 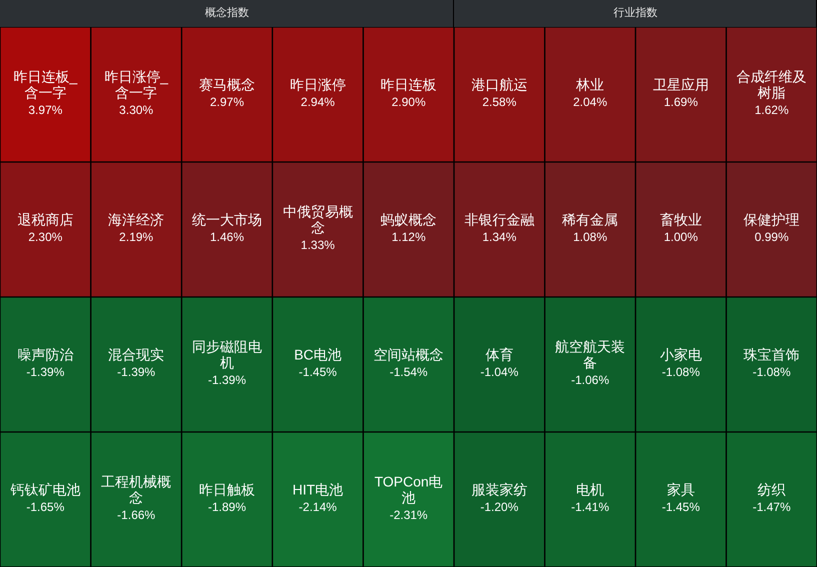 I want to click on category-label: HIT电池, so click(x=318, y=489).